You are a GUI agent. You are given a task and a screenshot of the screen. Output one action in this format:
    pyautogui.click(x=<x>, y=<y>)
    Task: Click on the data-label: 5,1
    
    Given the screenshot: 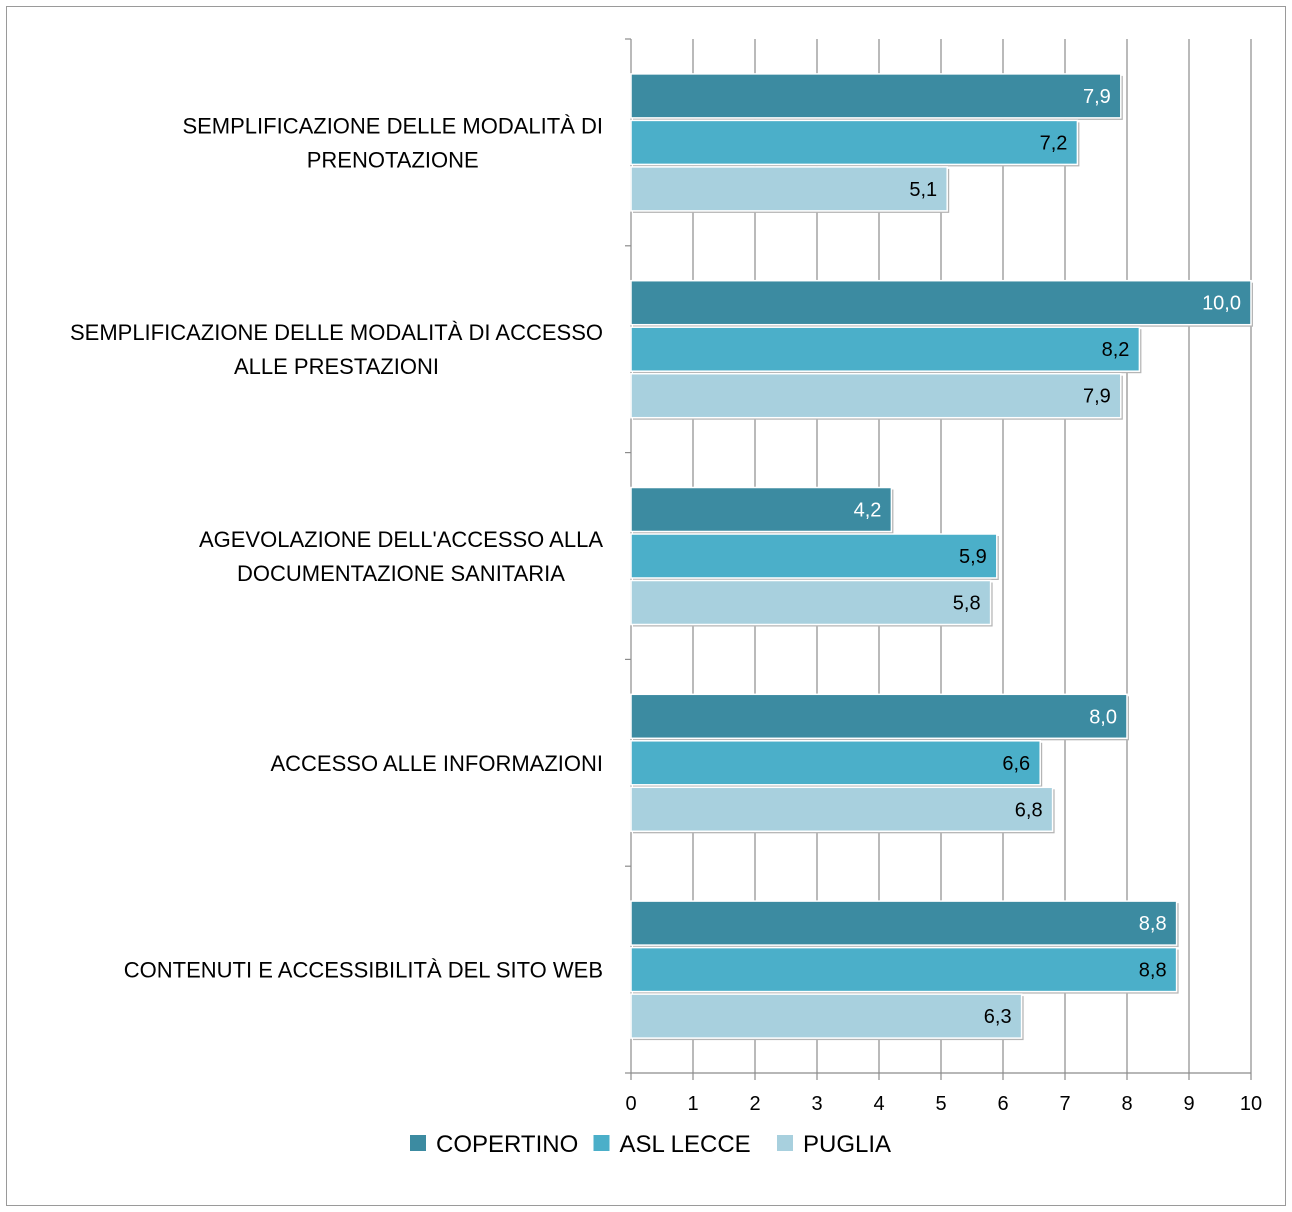 What is the action you would take?
    pyautogui.click(x=923, y=190)
    